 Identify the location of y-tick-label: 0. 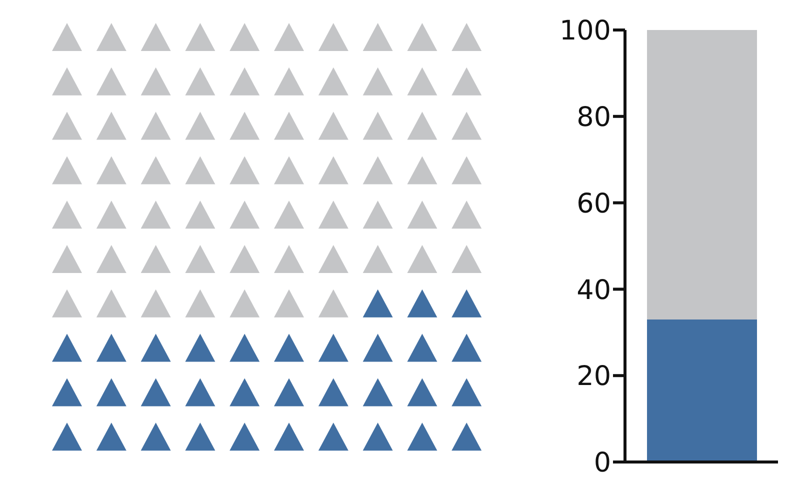
(602, 463).